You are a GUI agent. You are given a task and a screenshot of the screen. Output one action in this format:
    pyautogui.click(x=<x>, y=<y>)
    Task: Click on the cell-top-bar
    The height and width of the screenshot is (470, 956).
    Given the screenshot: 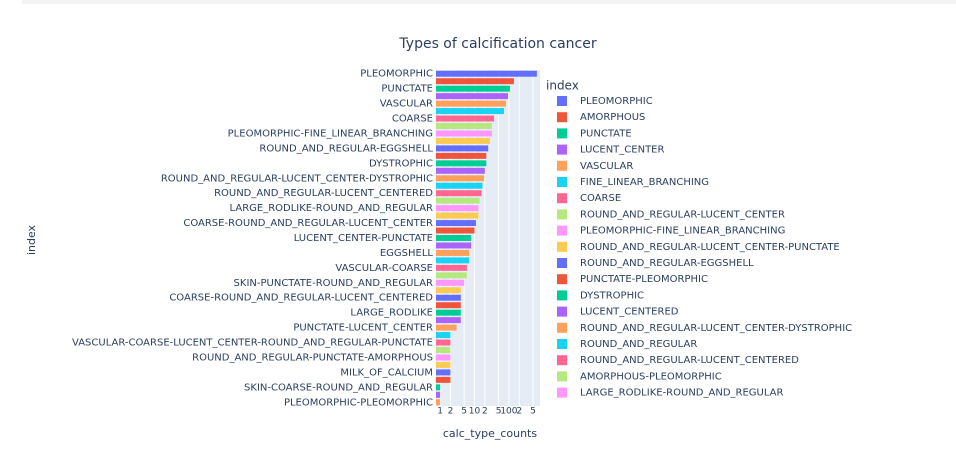 What is the action you would take?
    pyautogui.click(x=489, y=2)
    